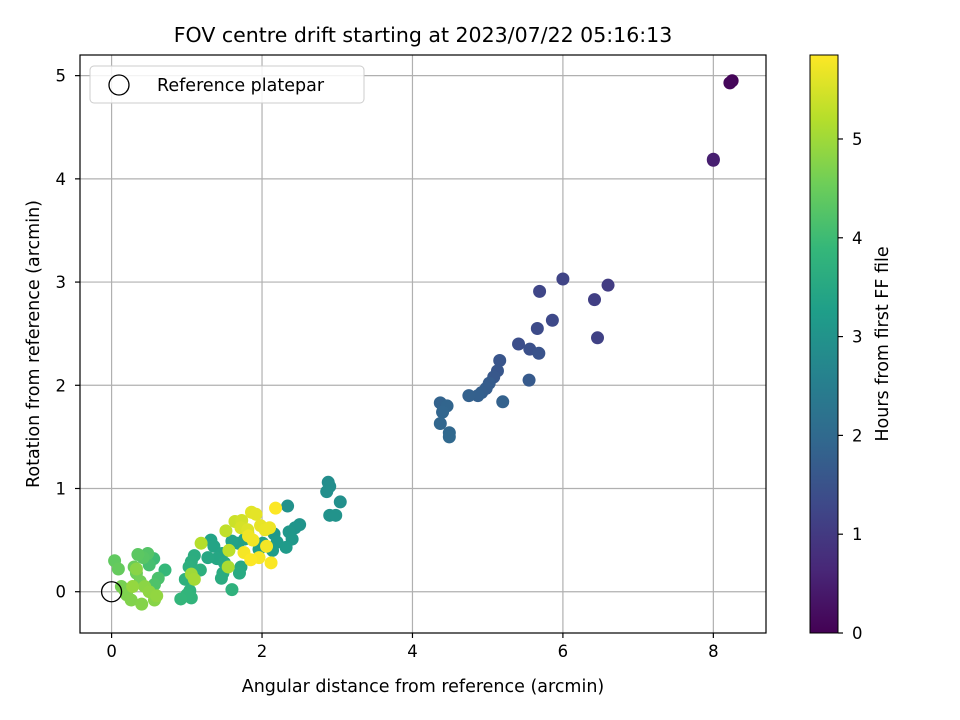 Image resolution: width=960 pixels, height=720 pixels. Describe the element at coordinates (61, 592) in the screenshot. I see `y-tick-label: 0` at that location.